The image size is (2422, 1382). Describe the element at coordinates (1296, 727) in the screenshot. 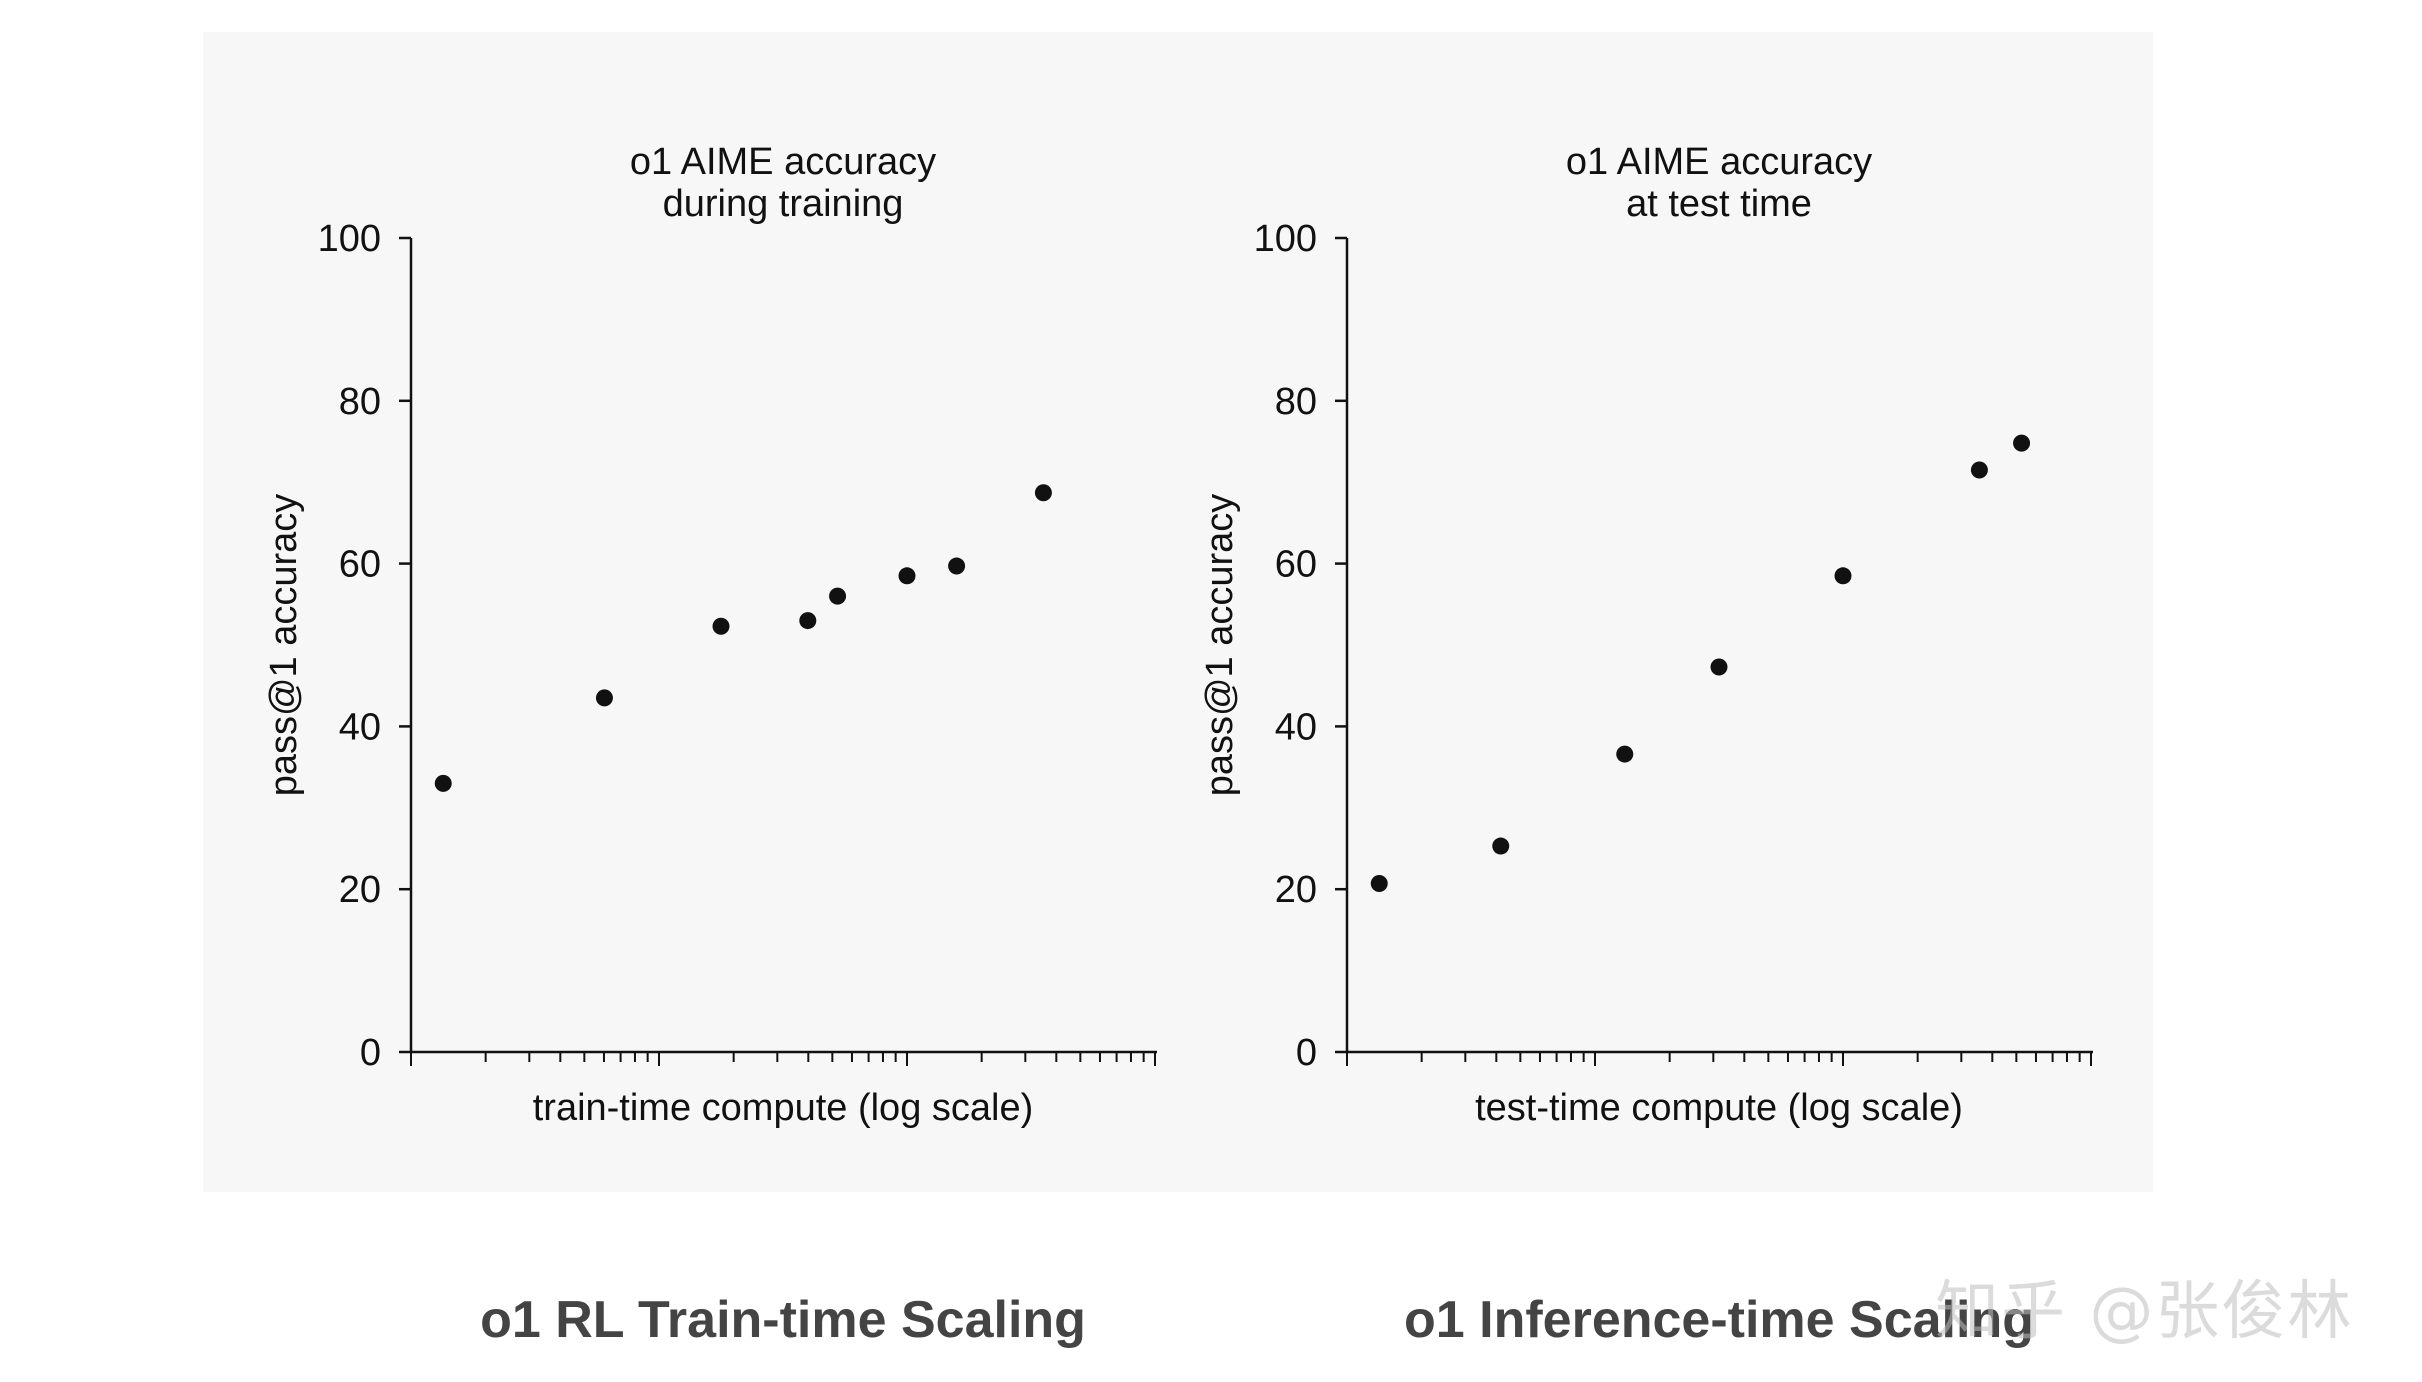

I see `y-tick-label-test-40: 40` at that location.